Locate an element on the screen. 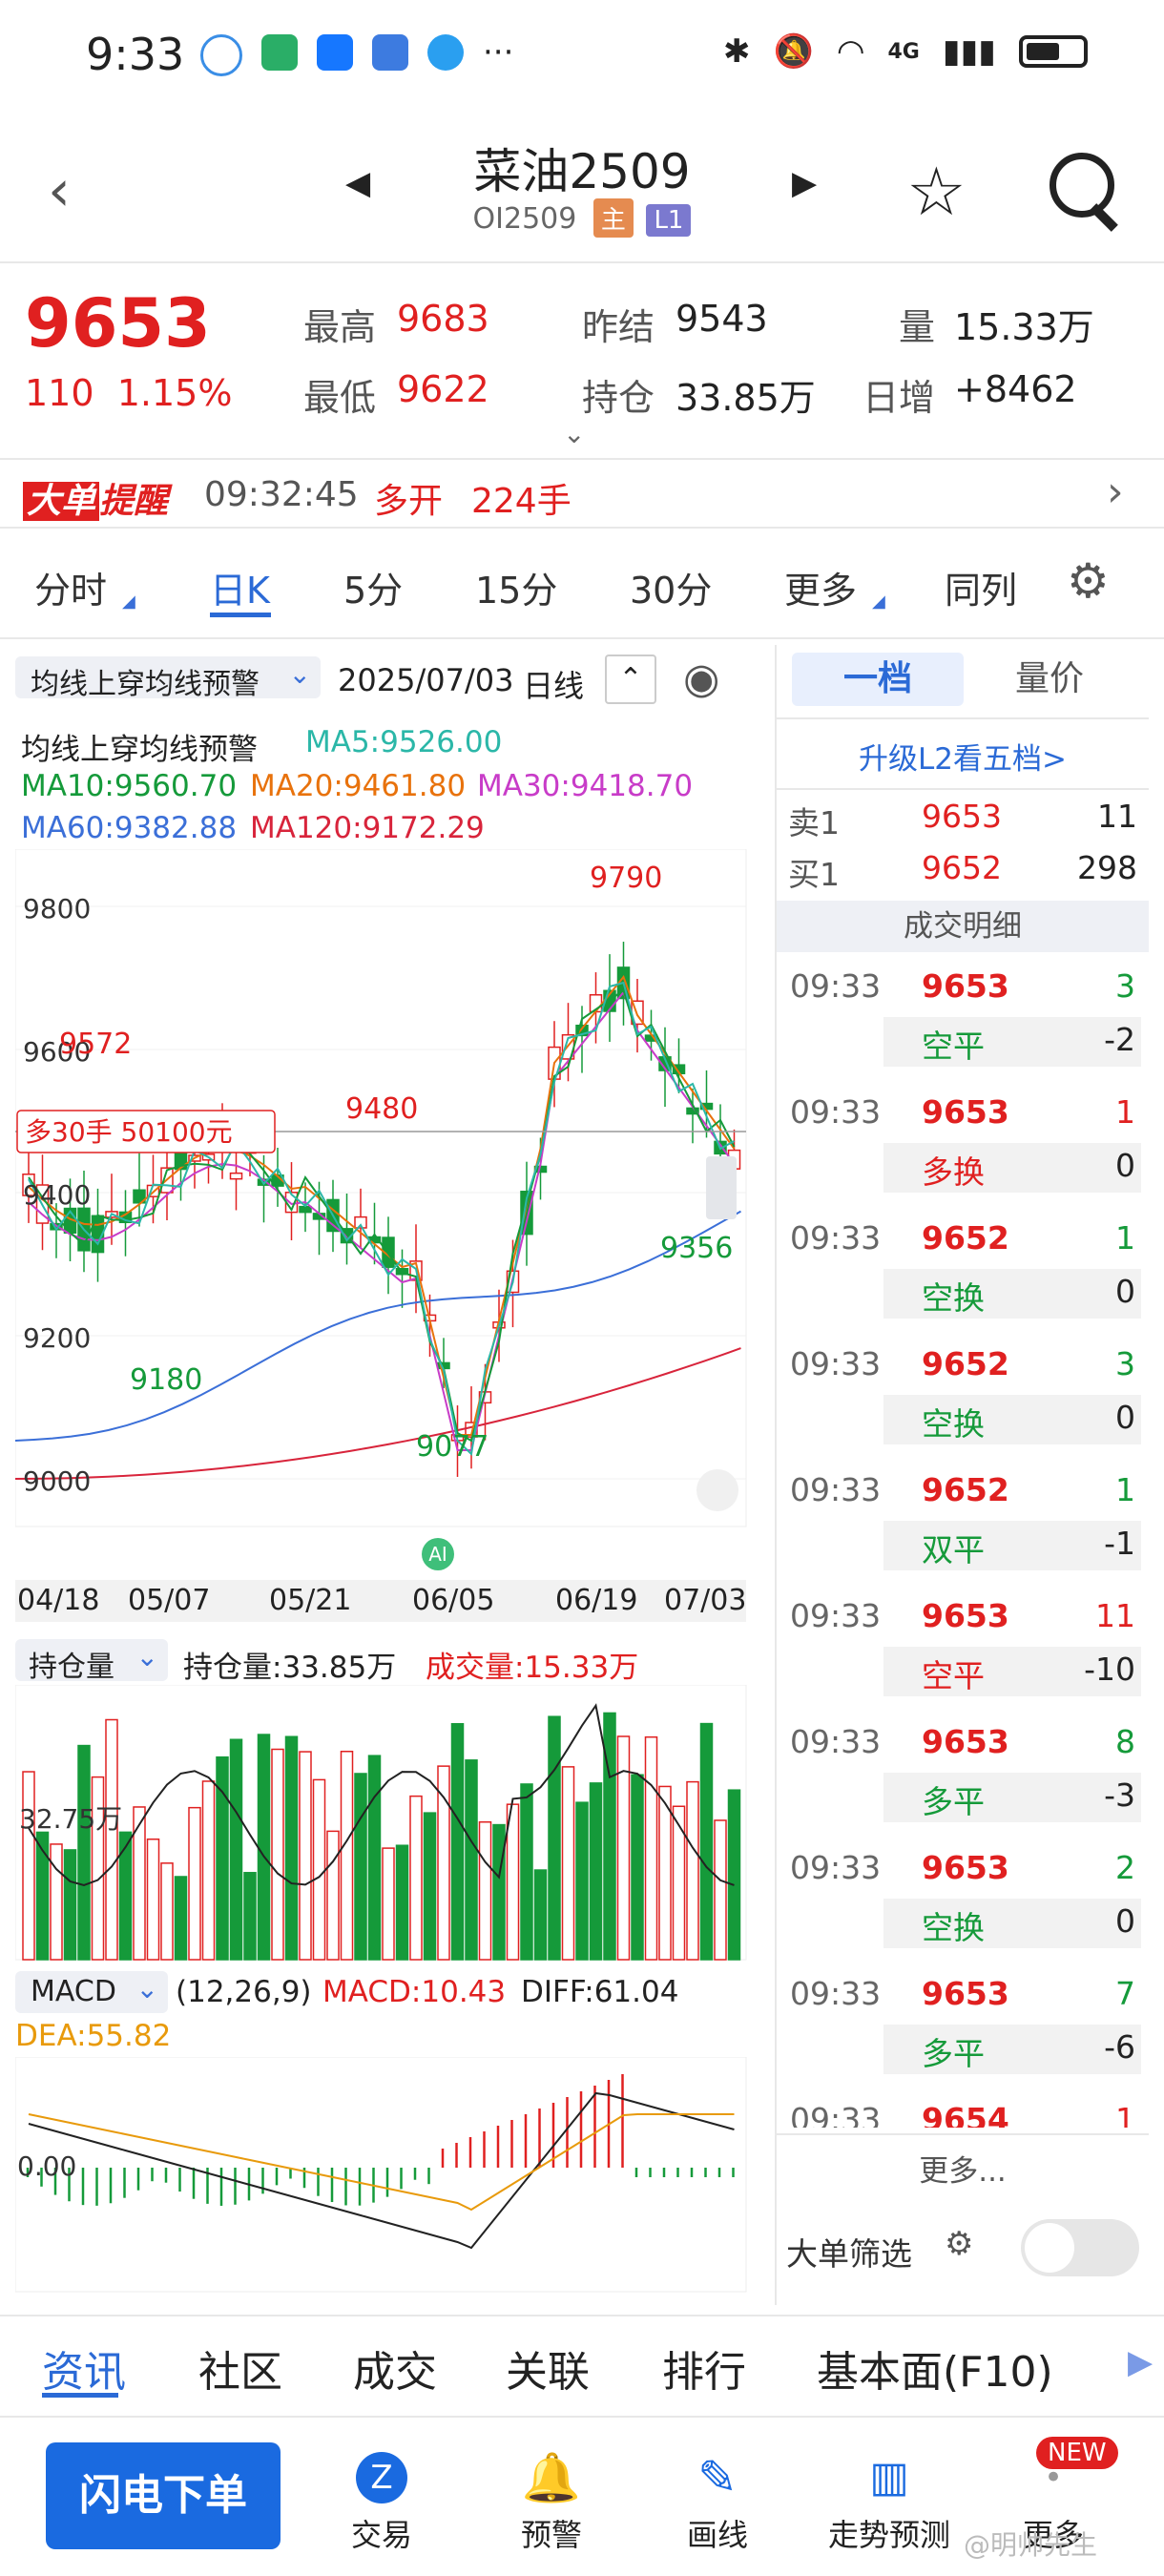 This screenshot has width=1164, height=2576. dropdown-triangle-icon: ◢ is located at coordinates (128, 602).